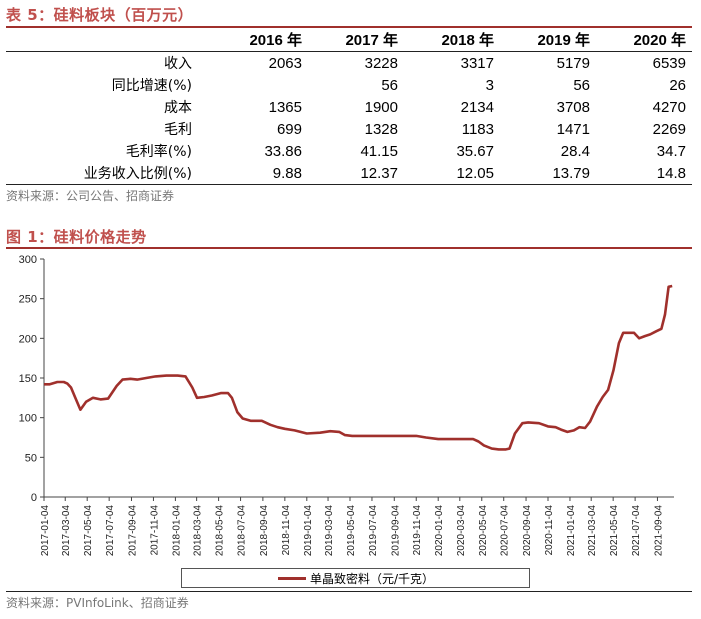 The width and height of the screenshot is (701, 619). What do you see at coordinates (176, 531) in the screenshot?
I see `x-tick-label: 2018-01-04` at bounding box center [176, 531].